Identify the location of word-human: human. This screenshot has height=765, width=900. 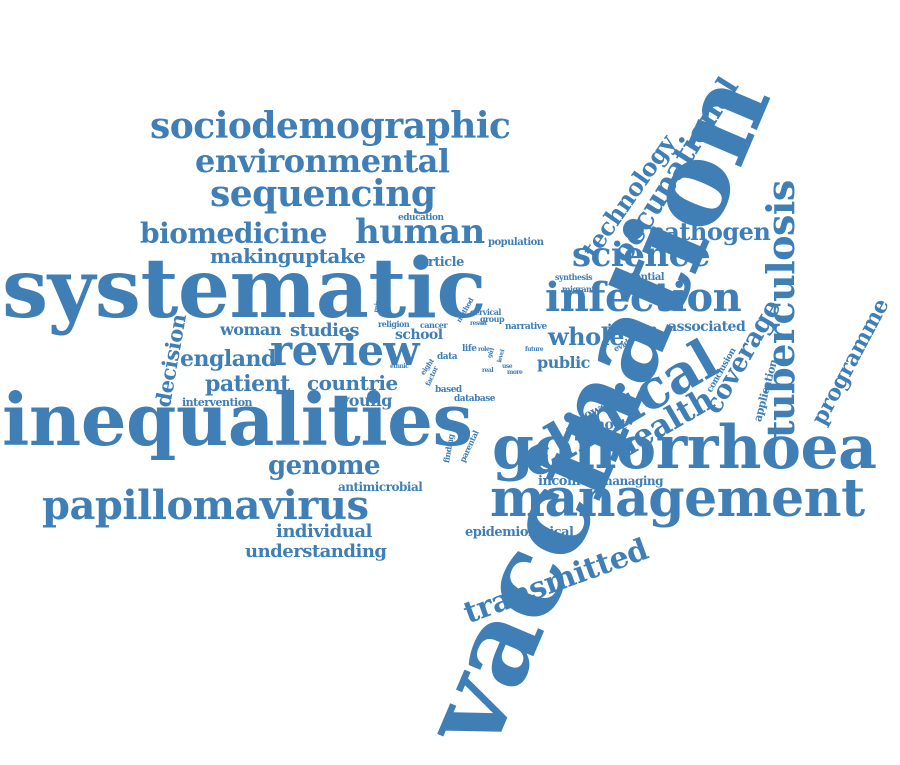
(420, 232).